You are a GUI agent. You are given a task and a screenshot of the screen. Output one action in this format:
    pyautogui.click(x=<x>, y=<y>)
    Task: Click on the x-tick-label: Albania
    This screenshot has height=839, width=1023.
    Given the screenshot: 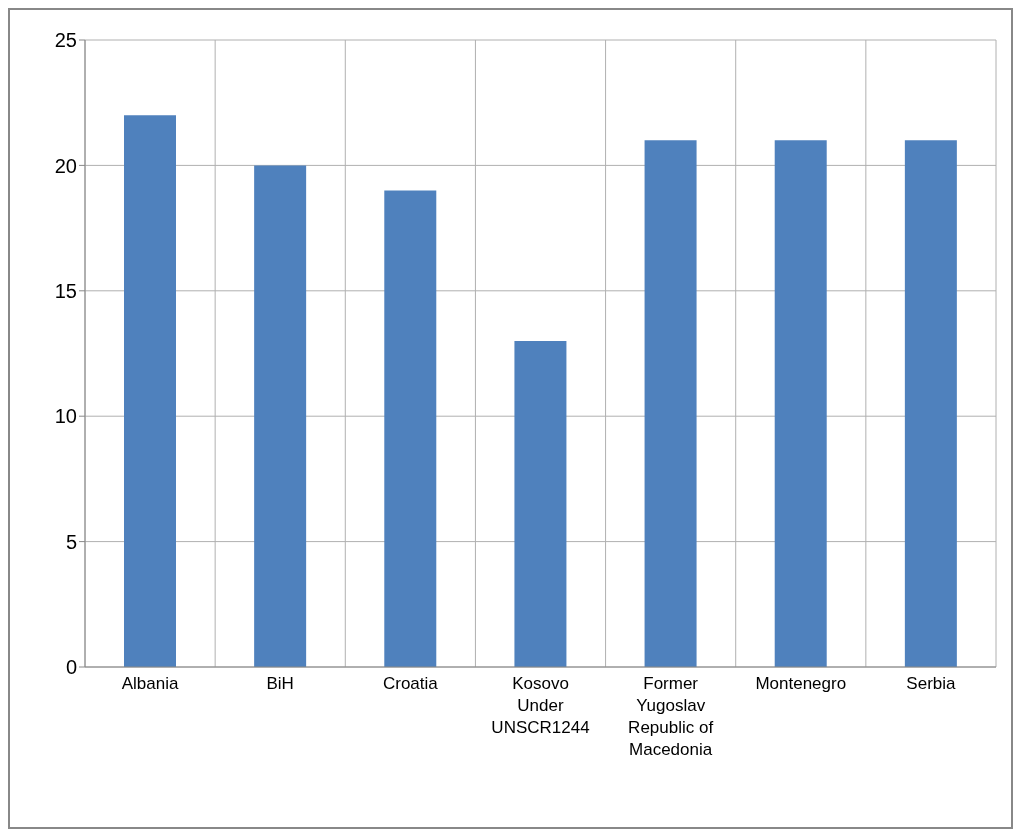 What is the action you would take?
    pyautogui.click(x=150, y=683)
    